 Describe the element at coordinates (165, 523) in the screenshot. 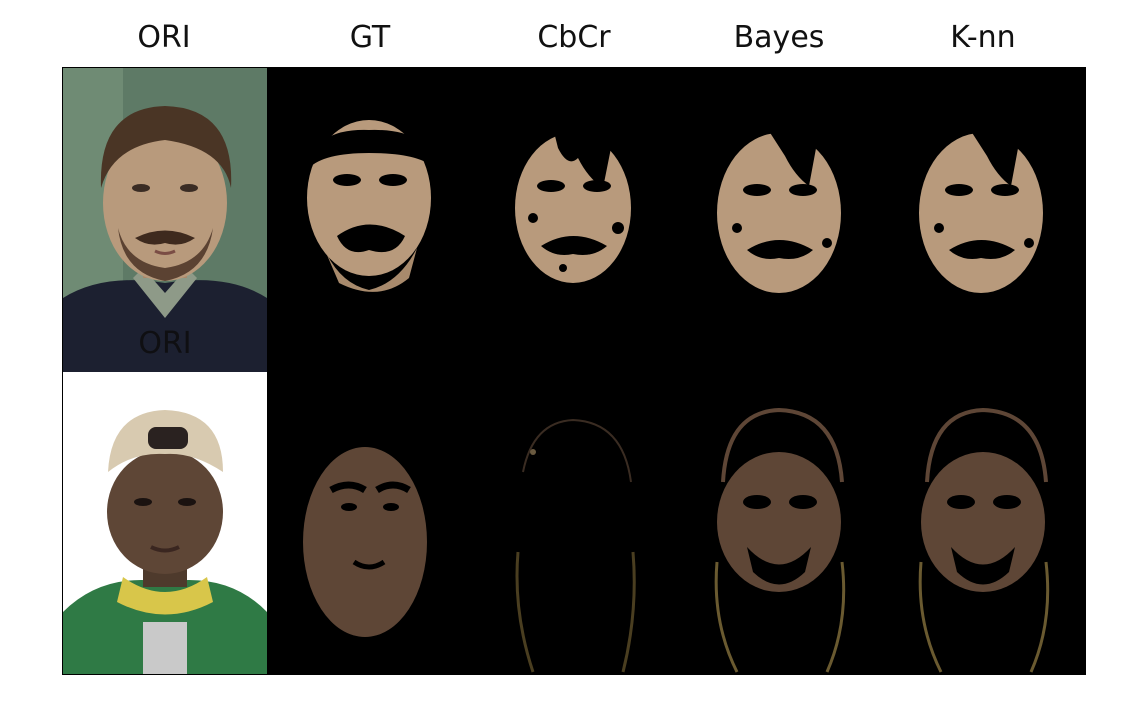

I see `ori-image-row2` at that location.